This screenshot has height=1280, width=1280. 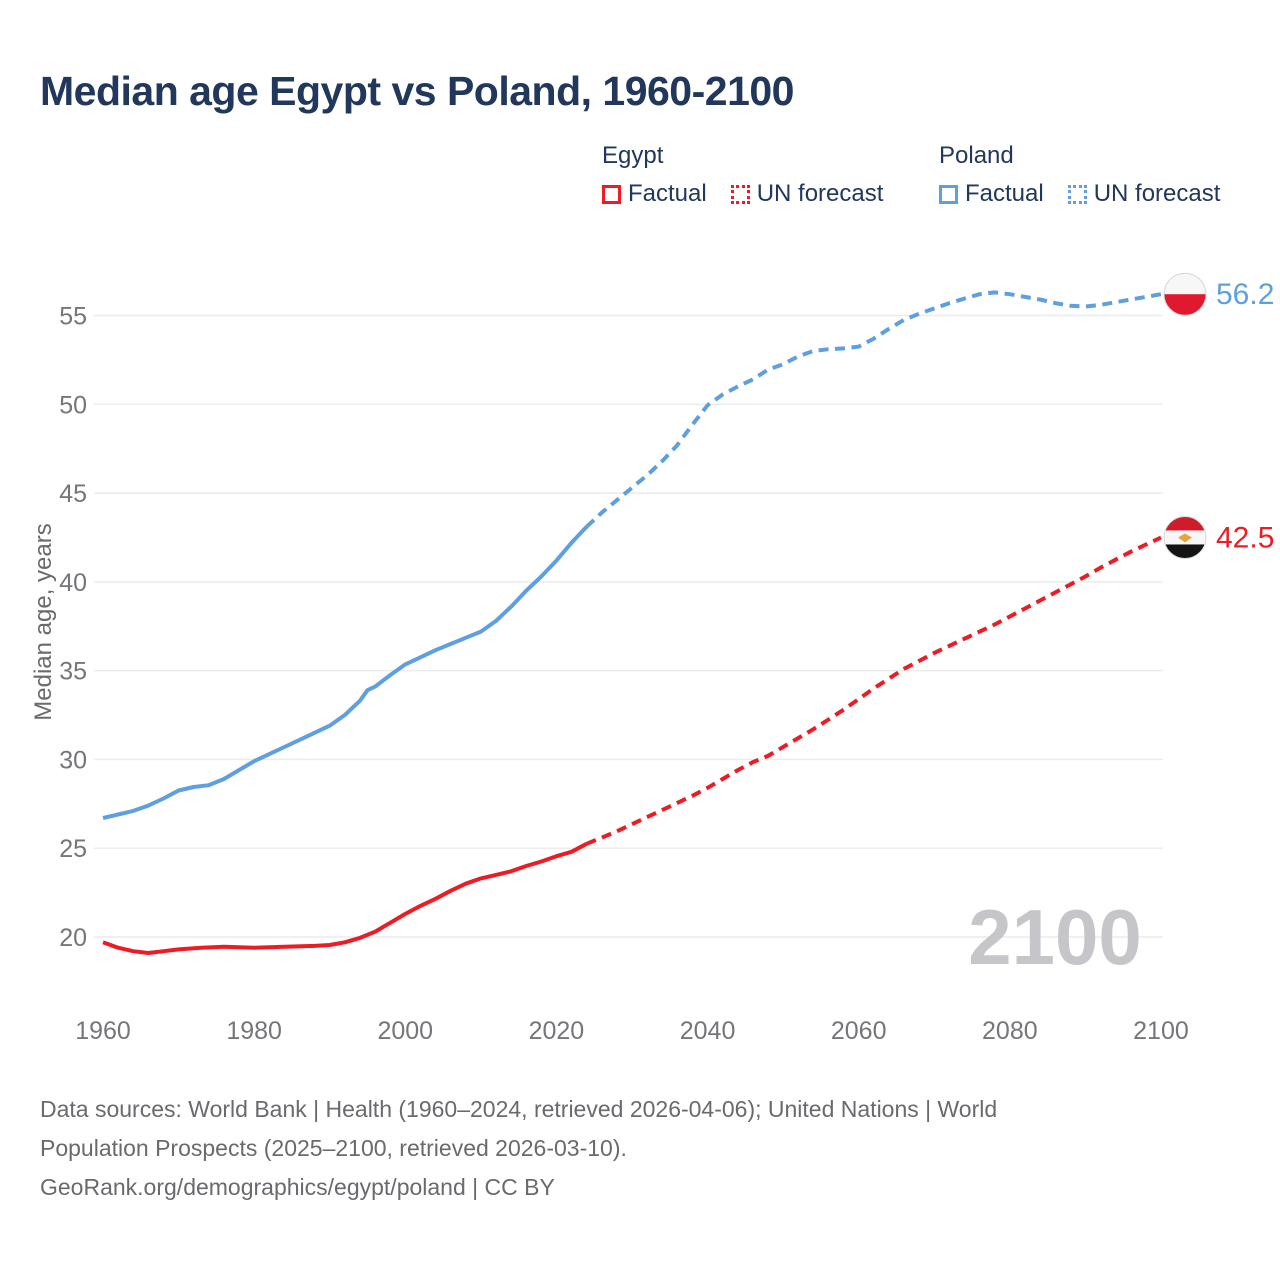 I want to click on end-value-label-poland: 56.2, so click(x=1245, y=294).